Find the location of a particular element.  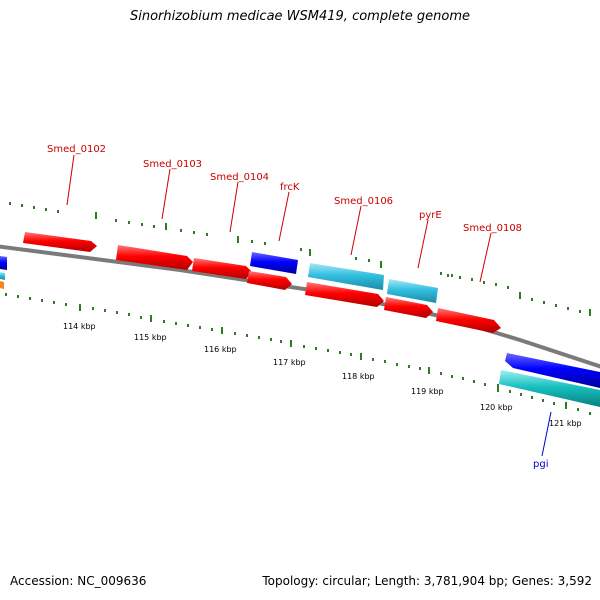

scale-label: 116 kbp is located at coordinates (220, 349).